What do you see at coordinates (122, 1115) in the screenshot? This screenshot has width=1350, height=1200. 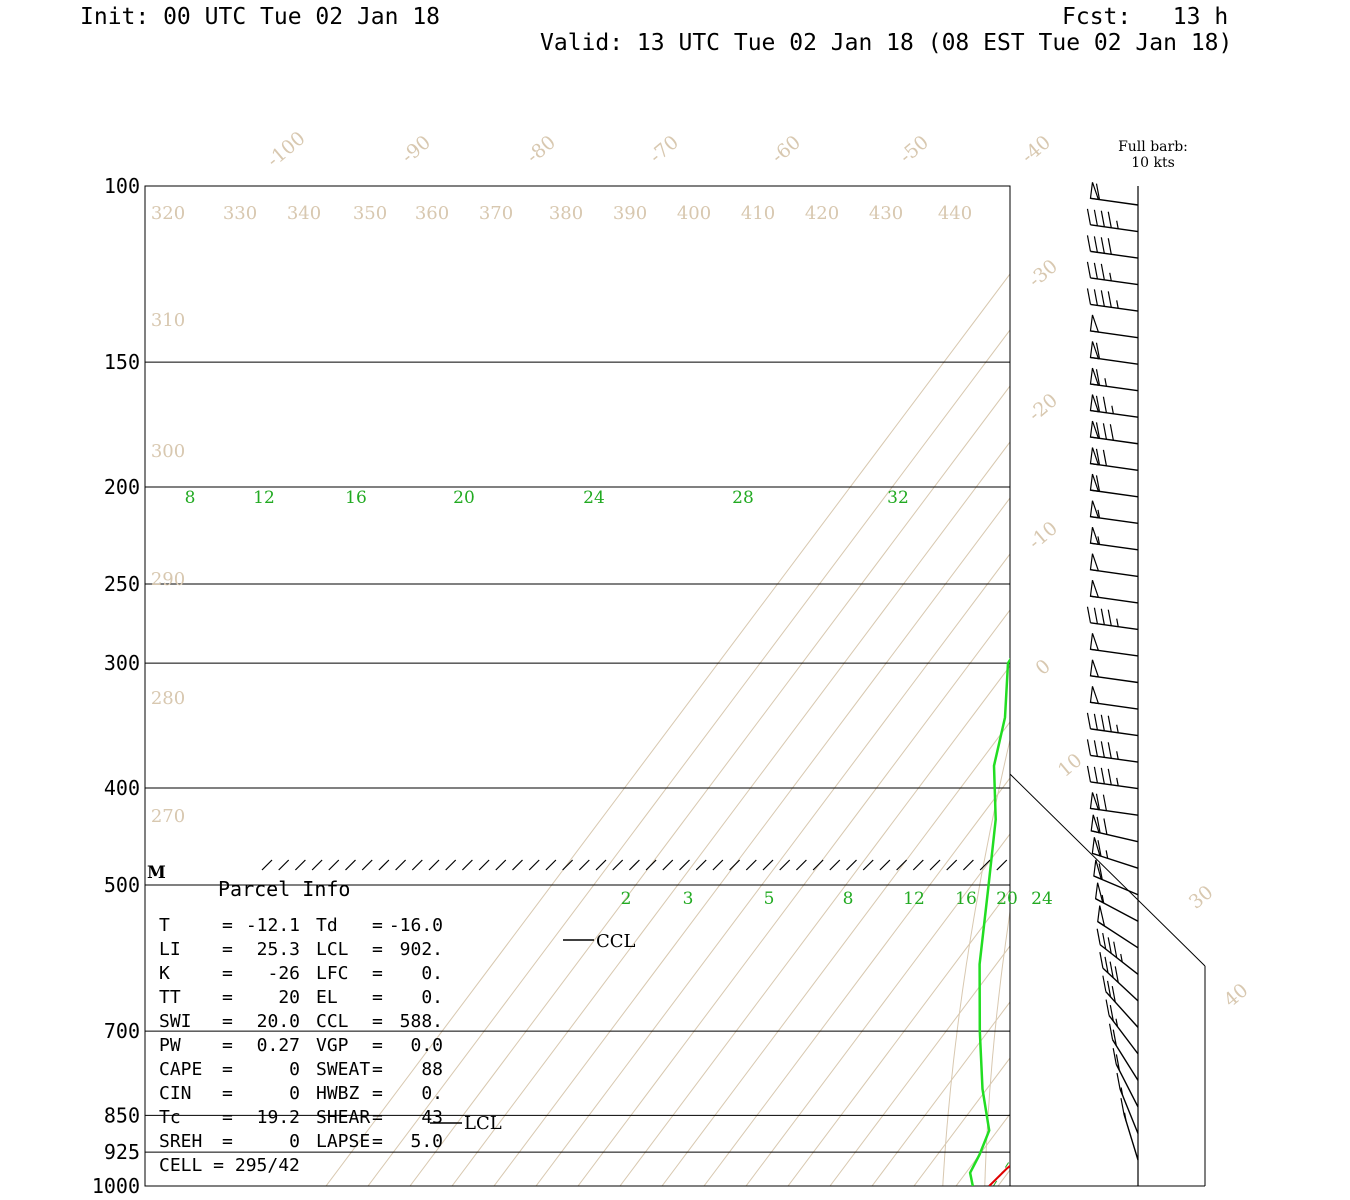 I see `pressure-tick-label: 850` at bounding box center [122, 1115].